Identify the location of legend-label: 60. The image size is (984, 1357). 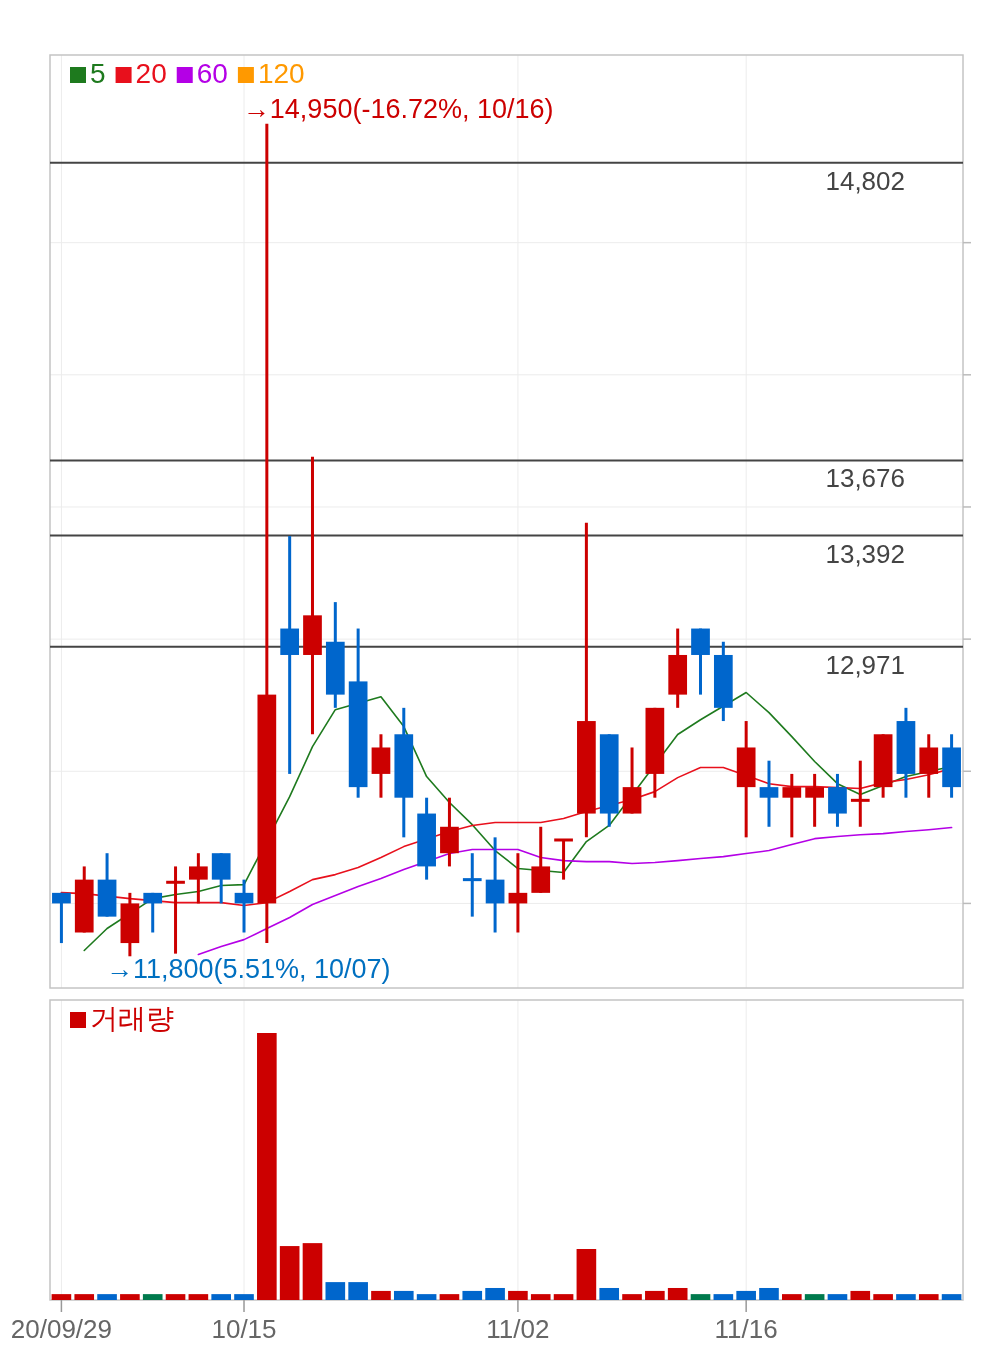
(212, 73).